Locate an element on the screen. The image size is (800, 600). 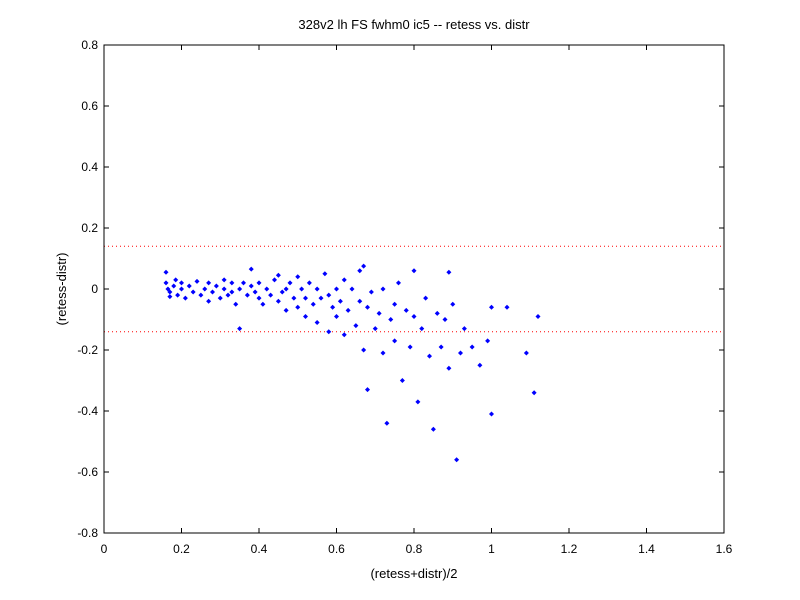
y-tick-label: -0.4 is located at coordinates (87, 411).